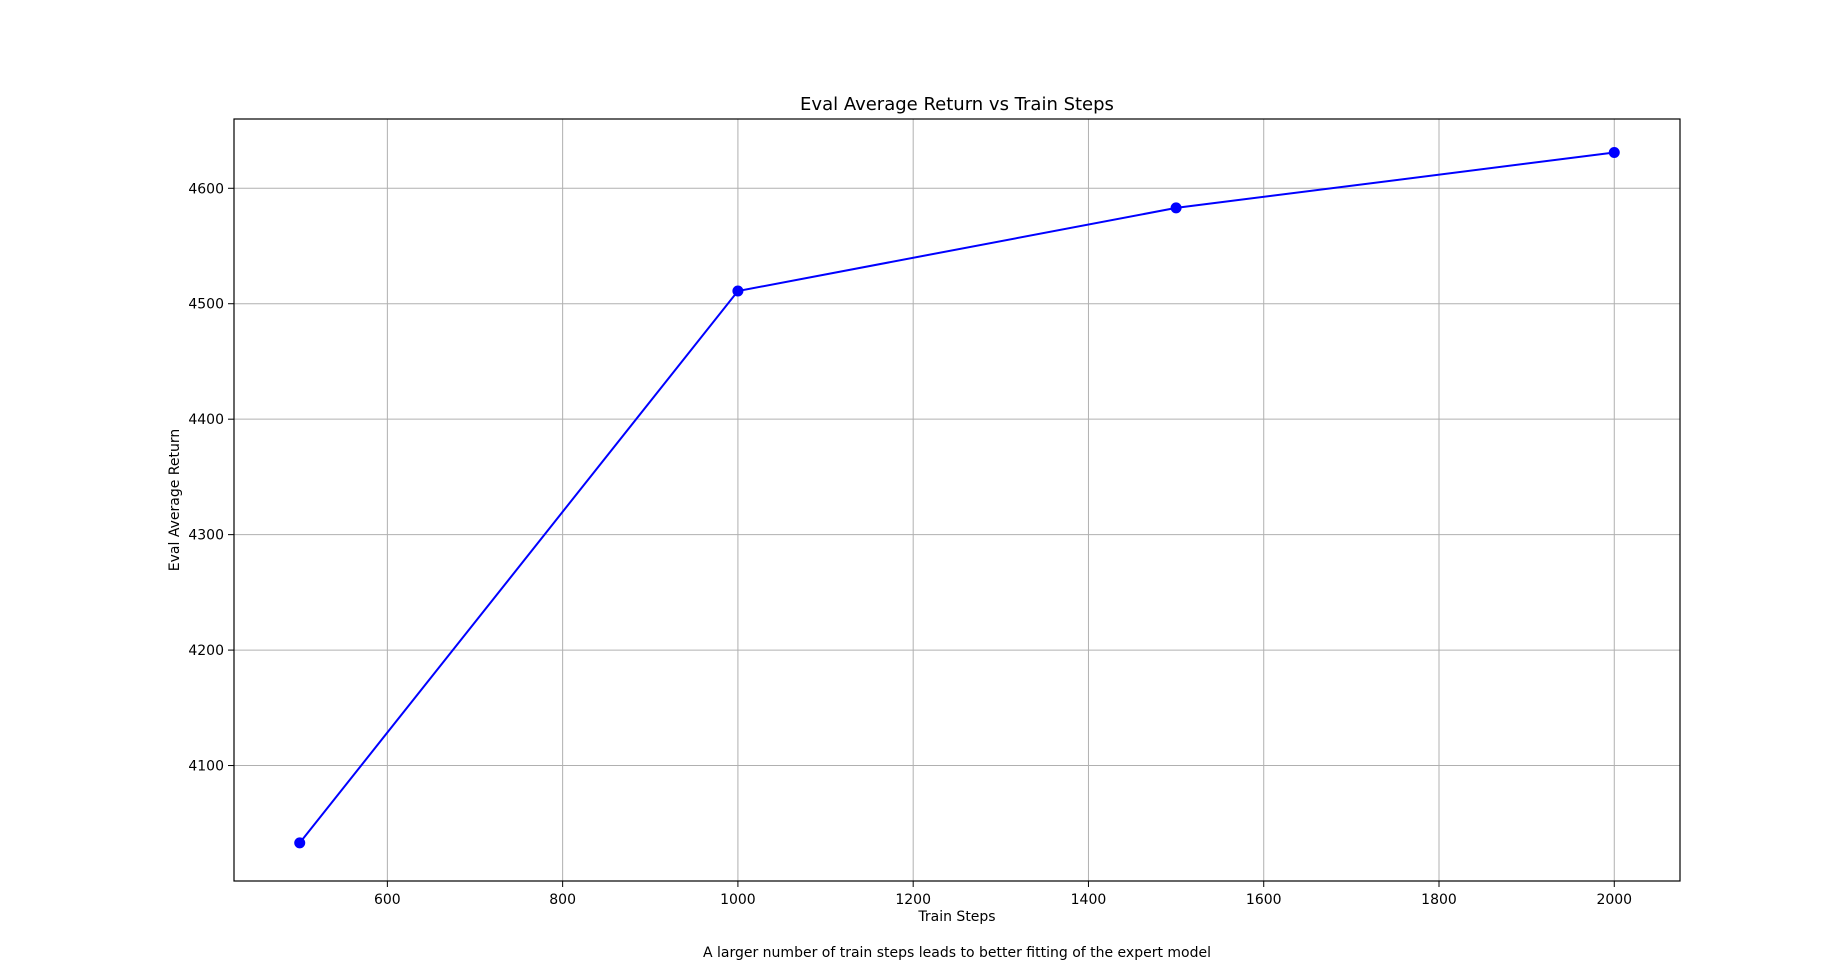 The height and width of the screenshot is (977, 1846). Describe the element at coordinates (957, 104) in the screenshot. I see `chart-title: Eval Average Return vs Train Steps` at that location.